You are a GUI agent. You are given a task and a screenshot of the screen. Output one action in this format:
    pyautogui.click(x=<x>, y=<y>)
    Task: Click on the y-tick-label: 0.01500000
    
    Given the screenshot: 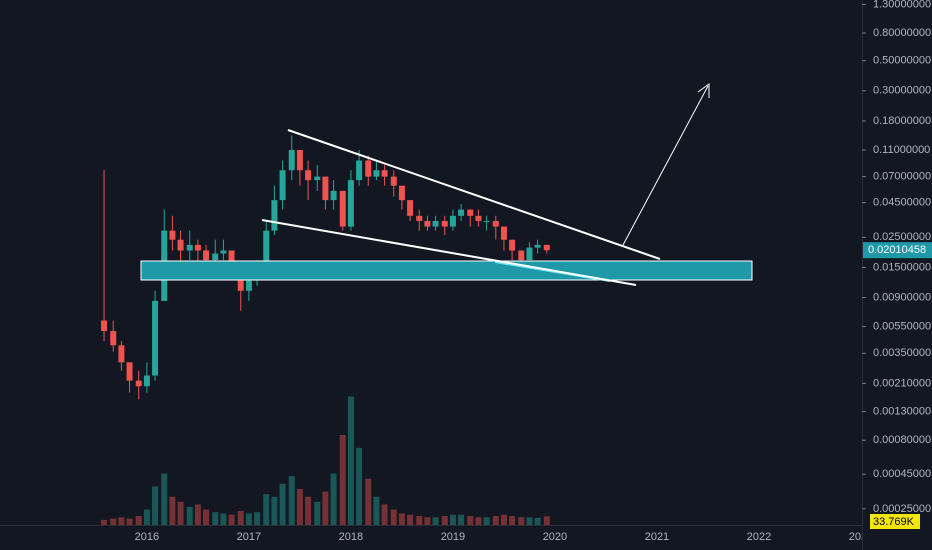 What is the action you would take?
    pyautogui.click(x=902, y=267)
    